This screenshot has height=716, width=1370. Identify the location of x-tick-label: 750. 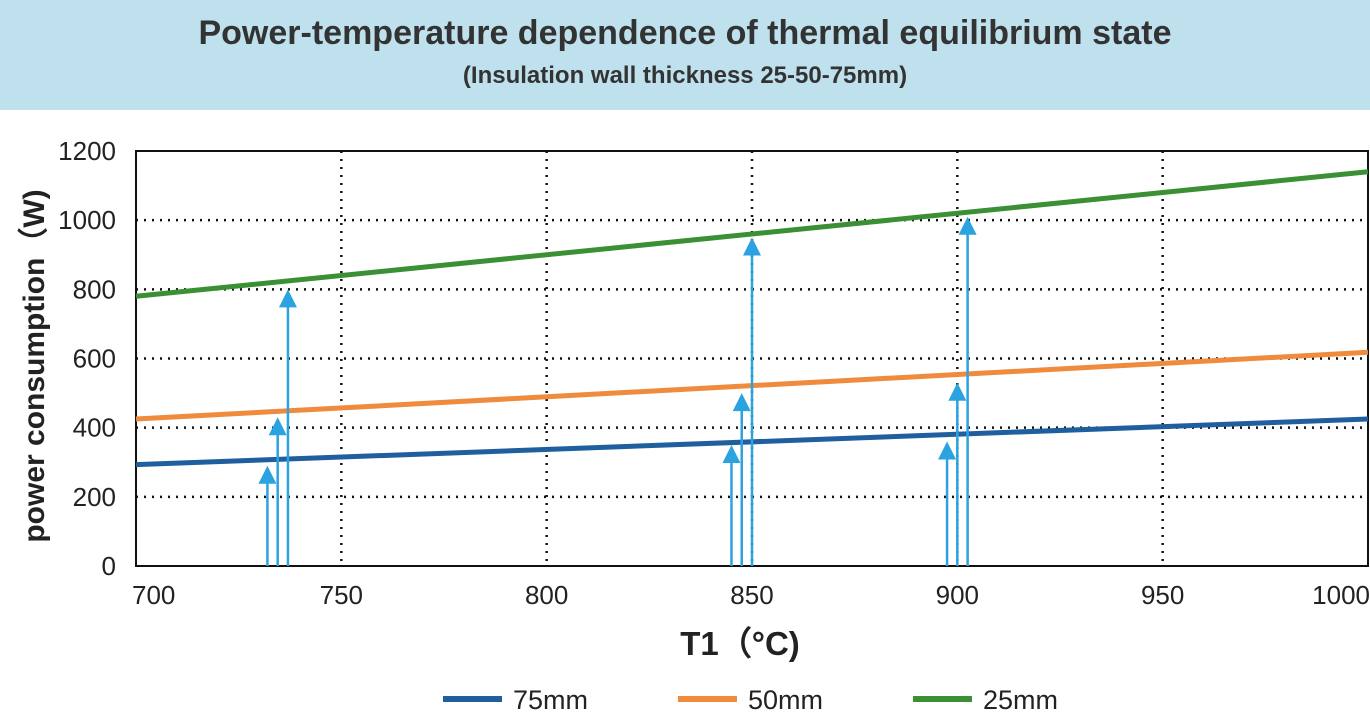
(341, 595).